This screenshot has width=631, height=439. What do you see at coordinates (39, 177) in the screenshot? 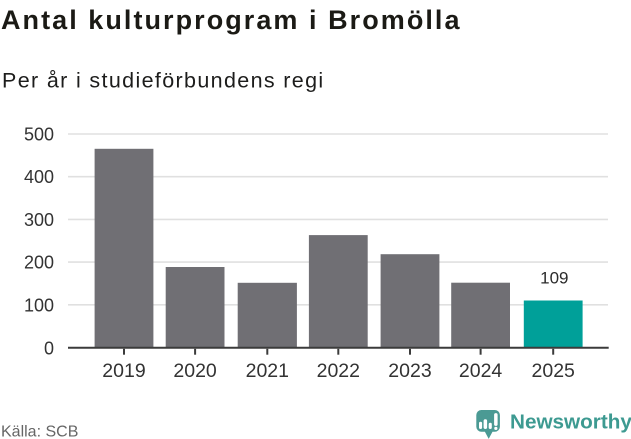
I see `svg-text: 400` at bounding box center [39, 177].